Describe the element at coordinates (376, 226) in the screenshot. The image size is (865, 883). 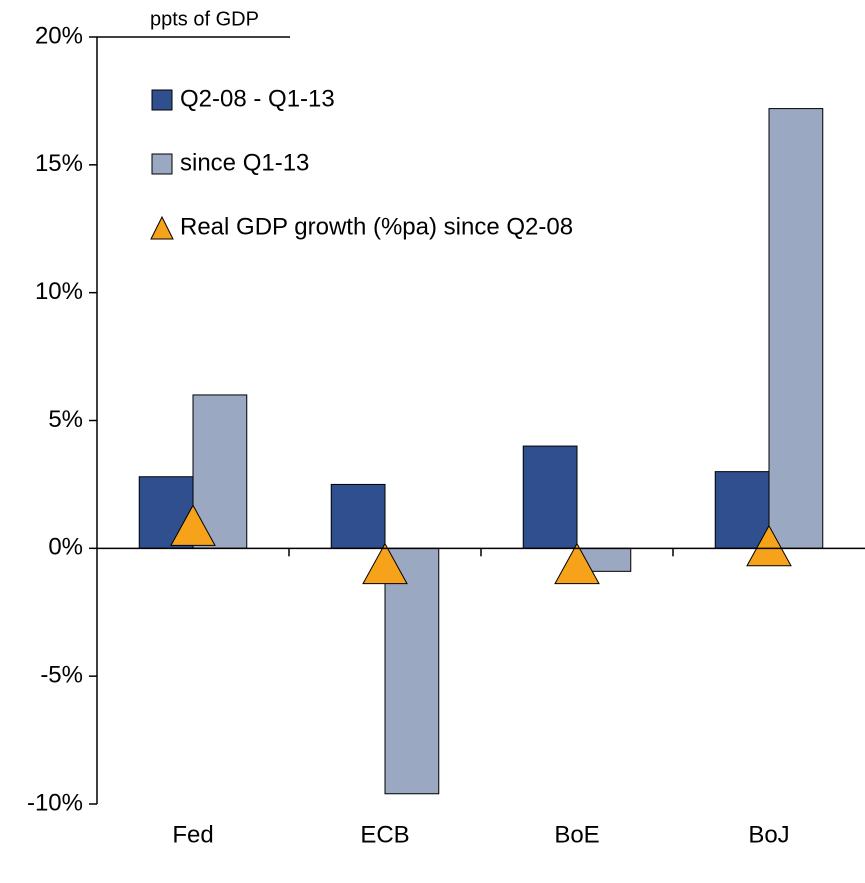
I see `legend-label: Real GDP growth (%pa) since Q2-08` at that location.